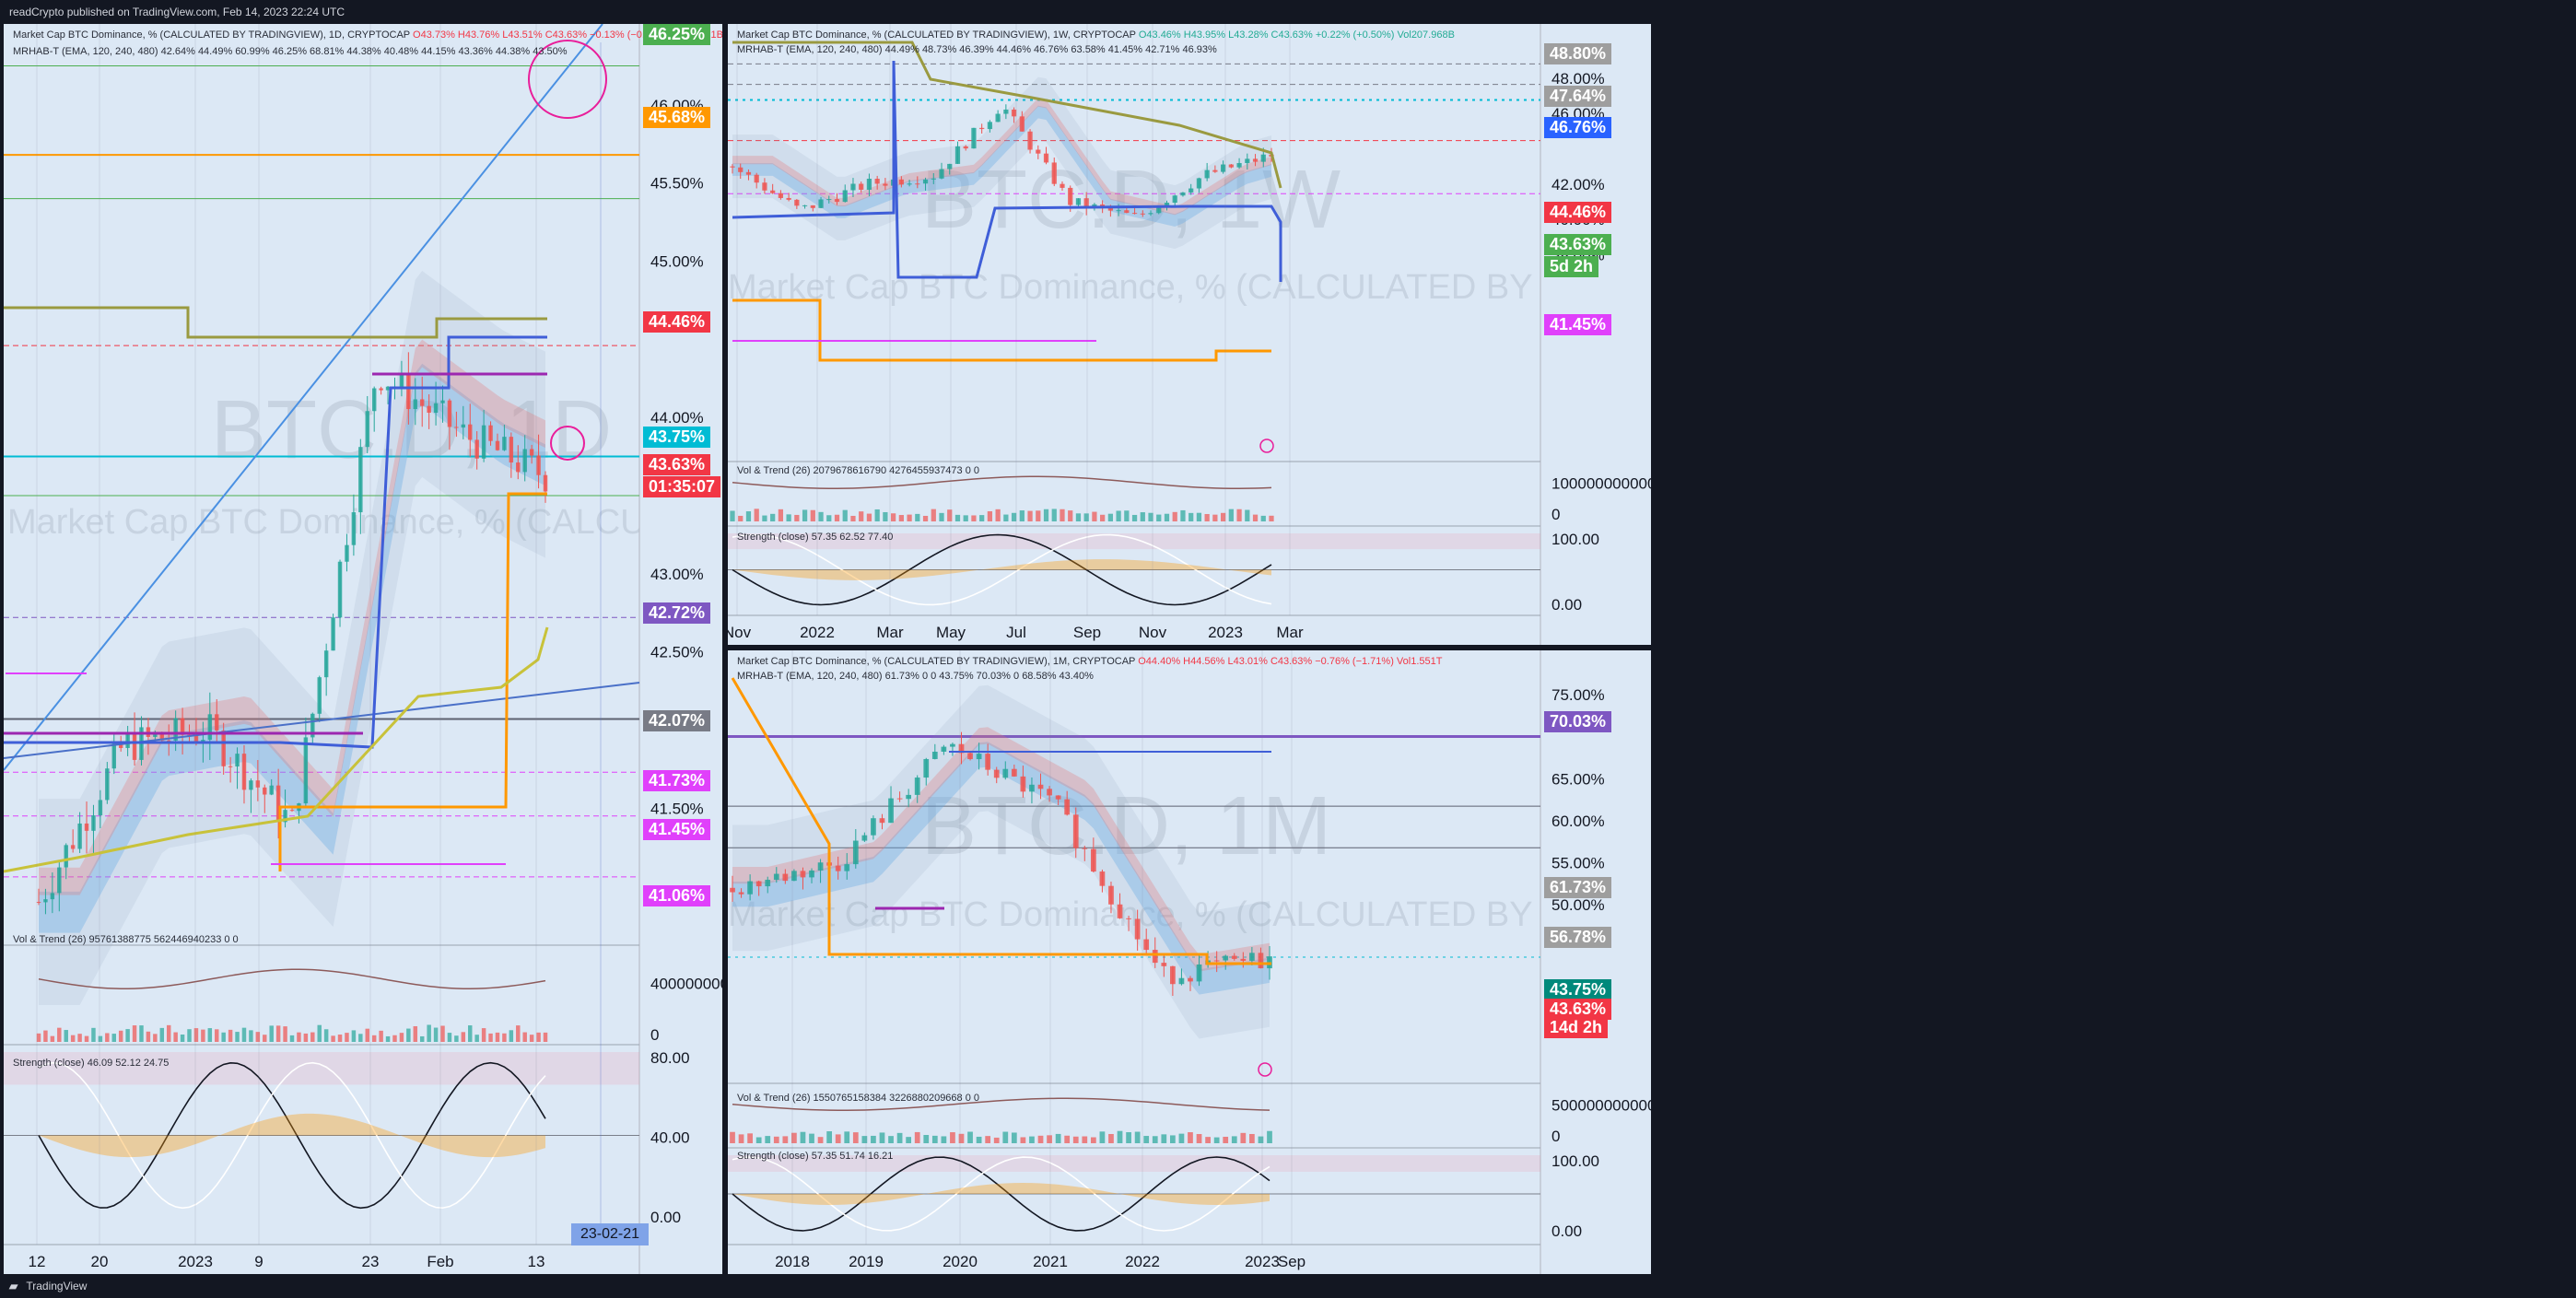 This screenshot has width=2576, height=1298. What do you see at coordinates (682, 487) in the screenshot?
I see `price-tag: 01:35:07` at bounding box center [682, 487].